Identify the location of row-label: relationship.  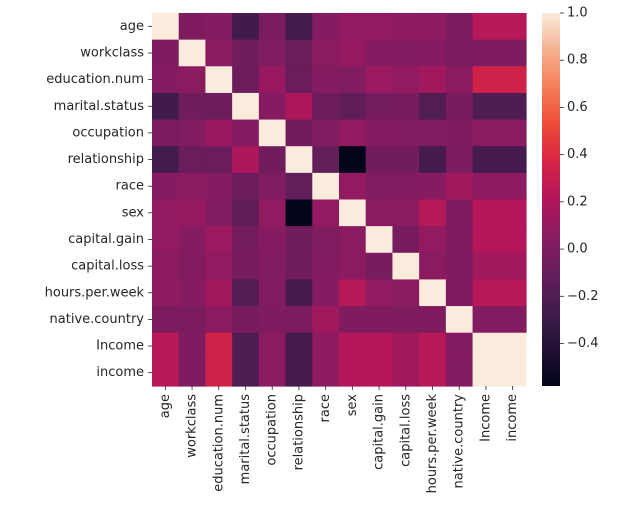
(106, 159).